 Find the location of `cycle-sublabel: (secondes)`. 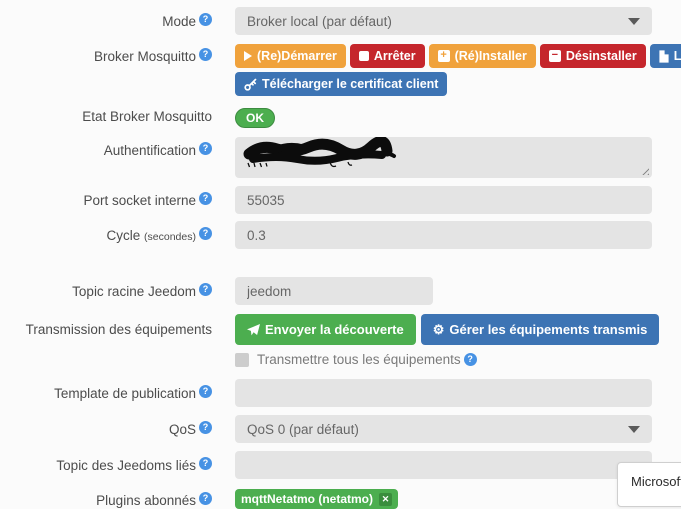

cycle-sublabel: (secondes) is located at coordinates (170, 237).